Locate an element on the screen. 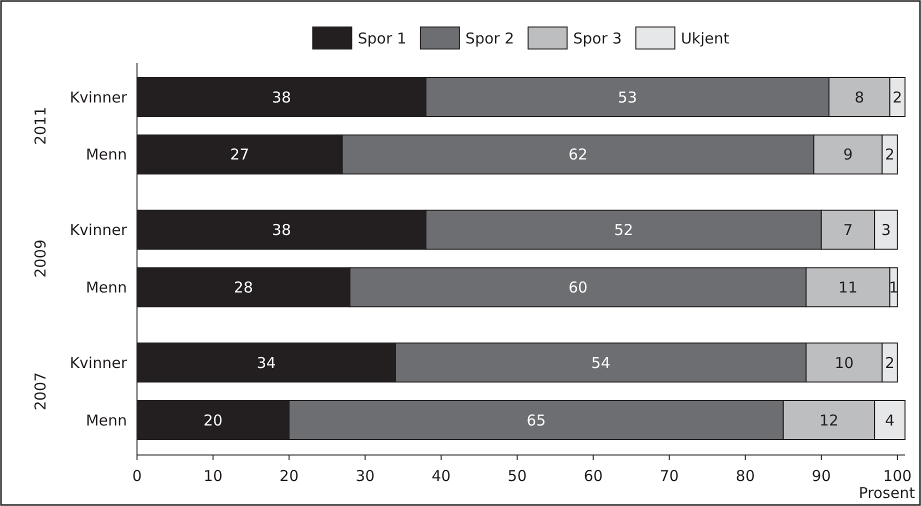  x-tick-label: 80 is located at coordinates (745, 476).